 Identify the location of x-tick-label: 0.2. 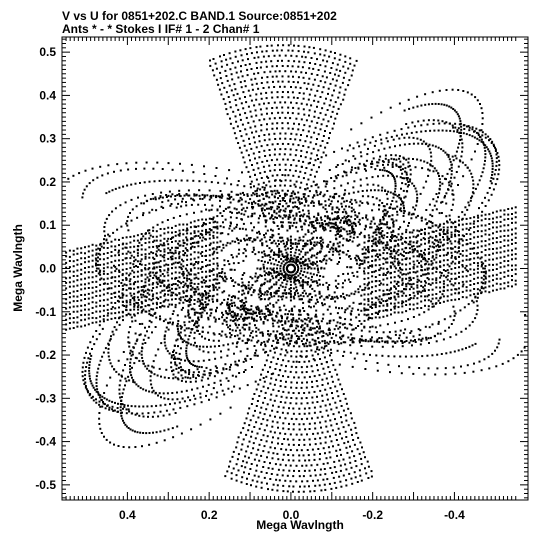
(209, 515).